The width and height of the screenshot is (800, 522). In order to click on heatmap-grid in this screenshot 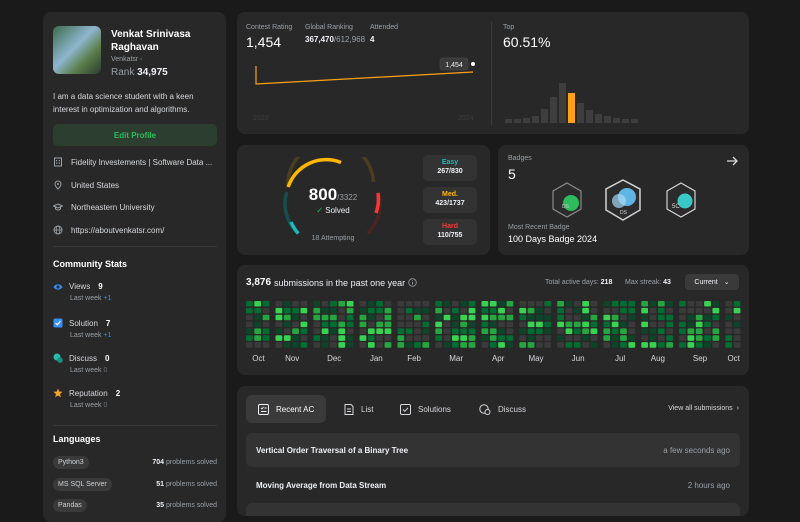, I will do `click(494, 325)`.